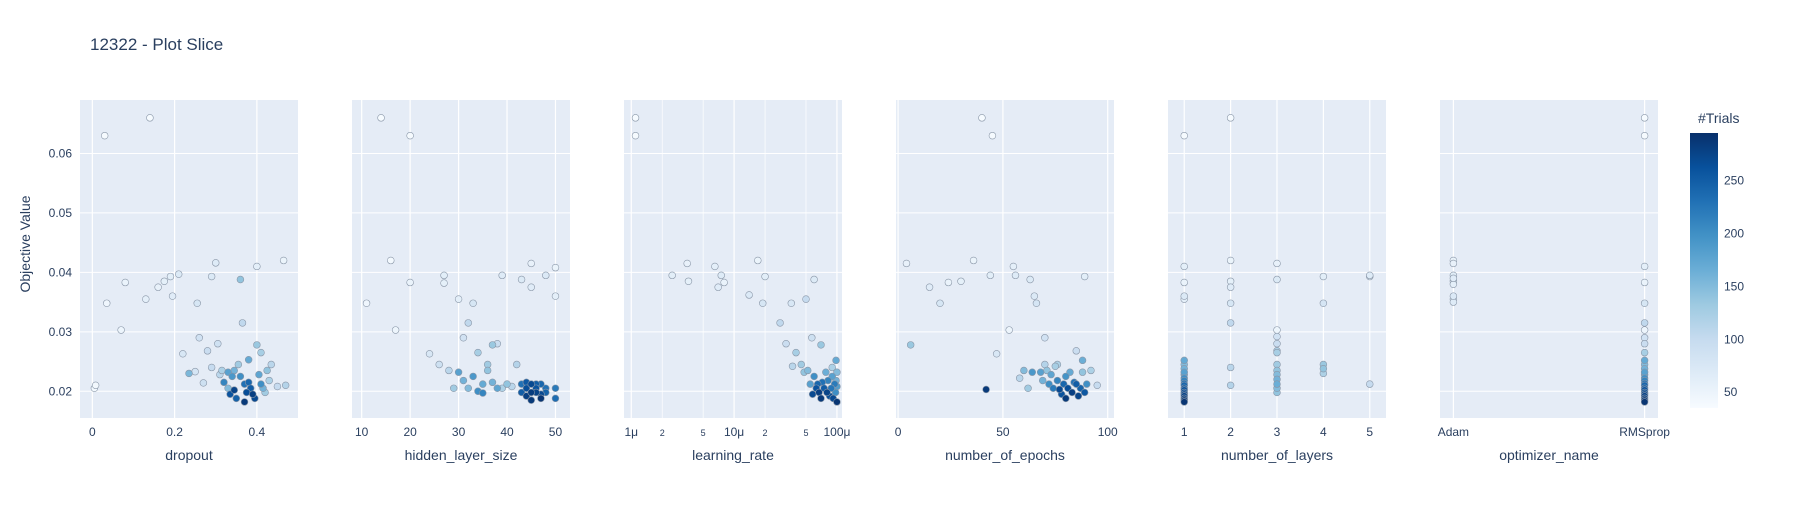 Image resolution: width=1800 pixels, height=505 pixels. What do you see at coordinates (734, 432) in the screenshot?
I see `x-tick-label: 10μ` at bounding box center [734, 432].